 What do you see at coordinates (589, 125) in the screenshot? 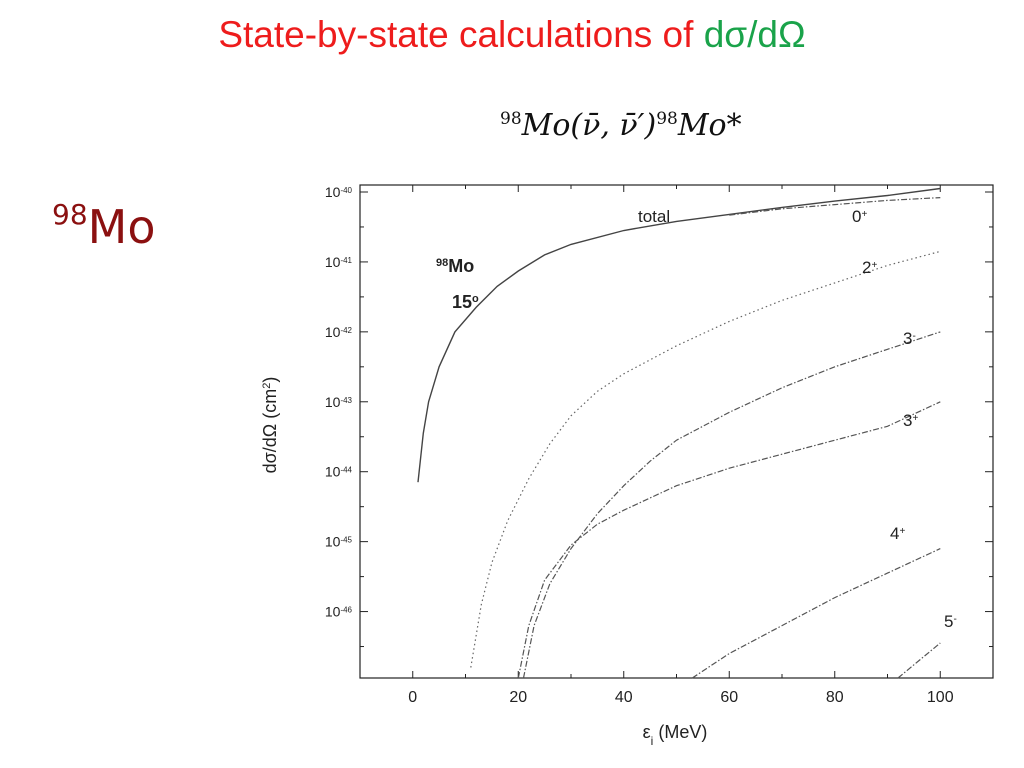
I see `chart-title-main: Mo(ν̄, ν̄′)` at bounding box center [589, 125].